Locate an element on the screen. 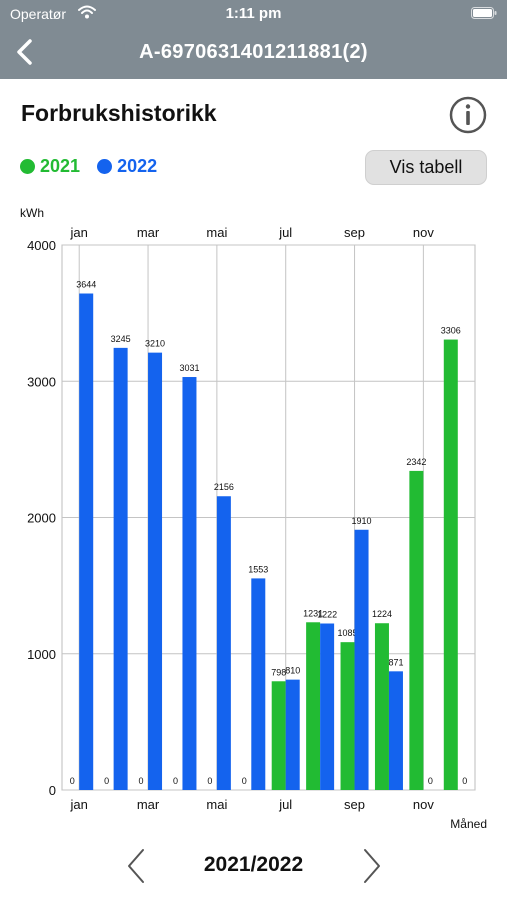 This screenshot has width=507, height=900. bar-2022-jun is located at coordinates (258, 684).